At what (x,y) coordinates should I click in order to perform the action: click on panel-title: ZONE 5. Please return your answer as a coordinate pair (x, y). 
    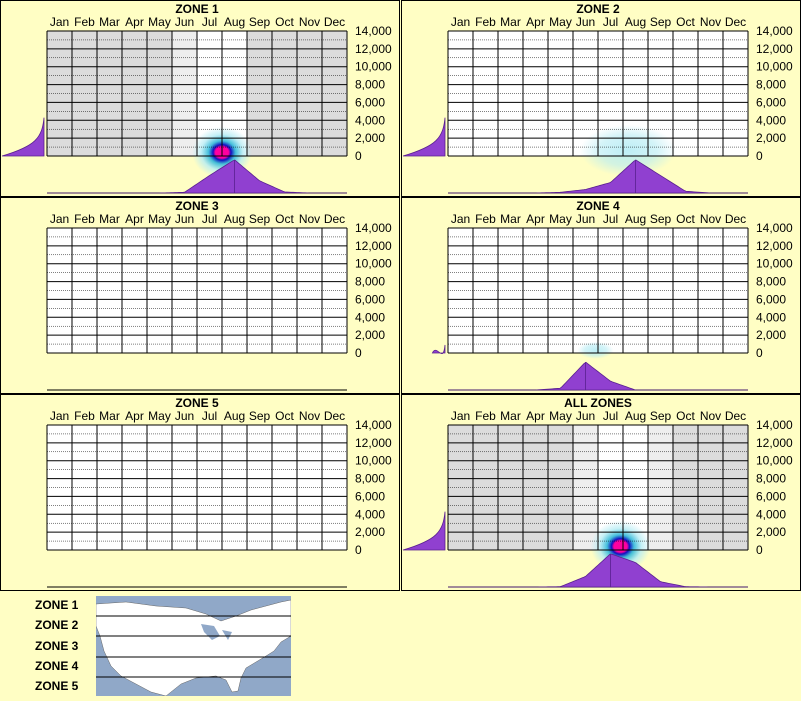
    Looking at the image, I should click on (197, 403).